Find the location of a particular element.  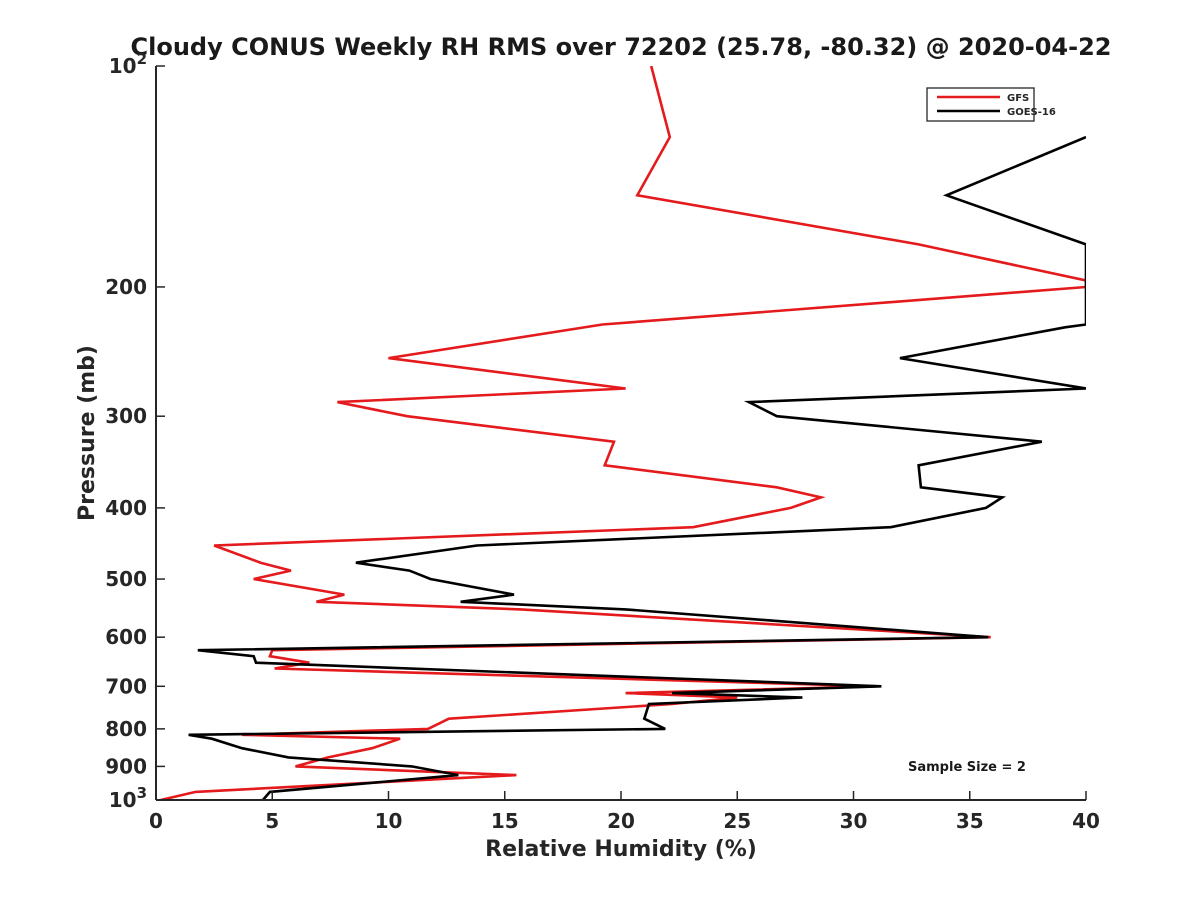

x-axis-label: Relative Humidity (%) is located at coordinates (621, 849).